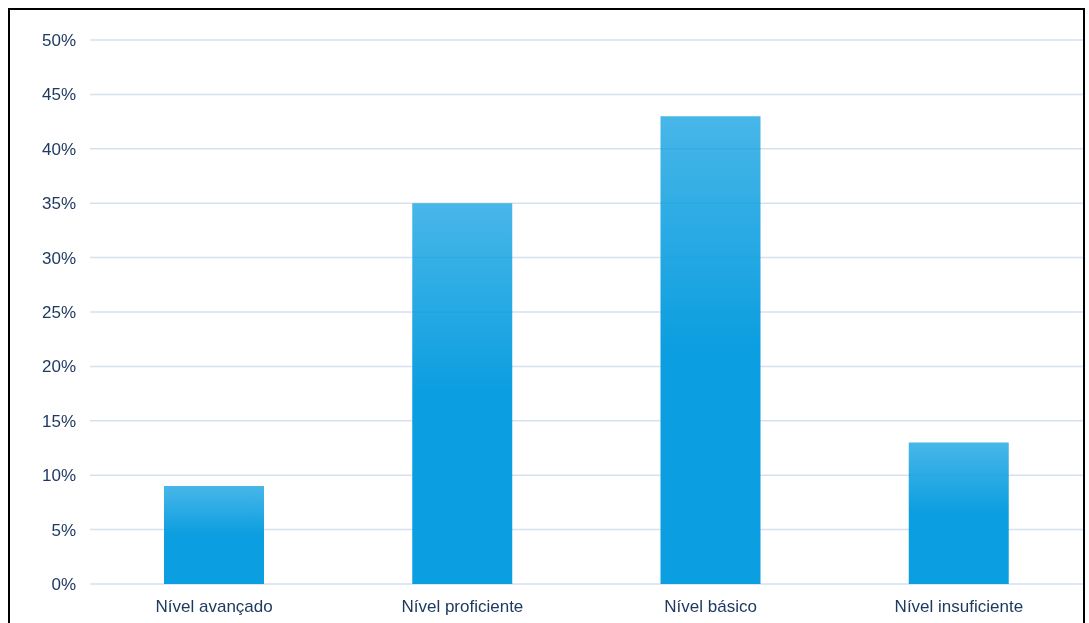 Image resolution: width=1089 pixels, height=623 pixels. I want to click on y-tick-label: 40%, so click(58, 149).